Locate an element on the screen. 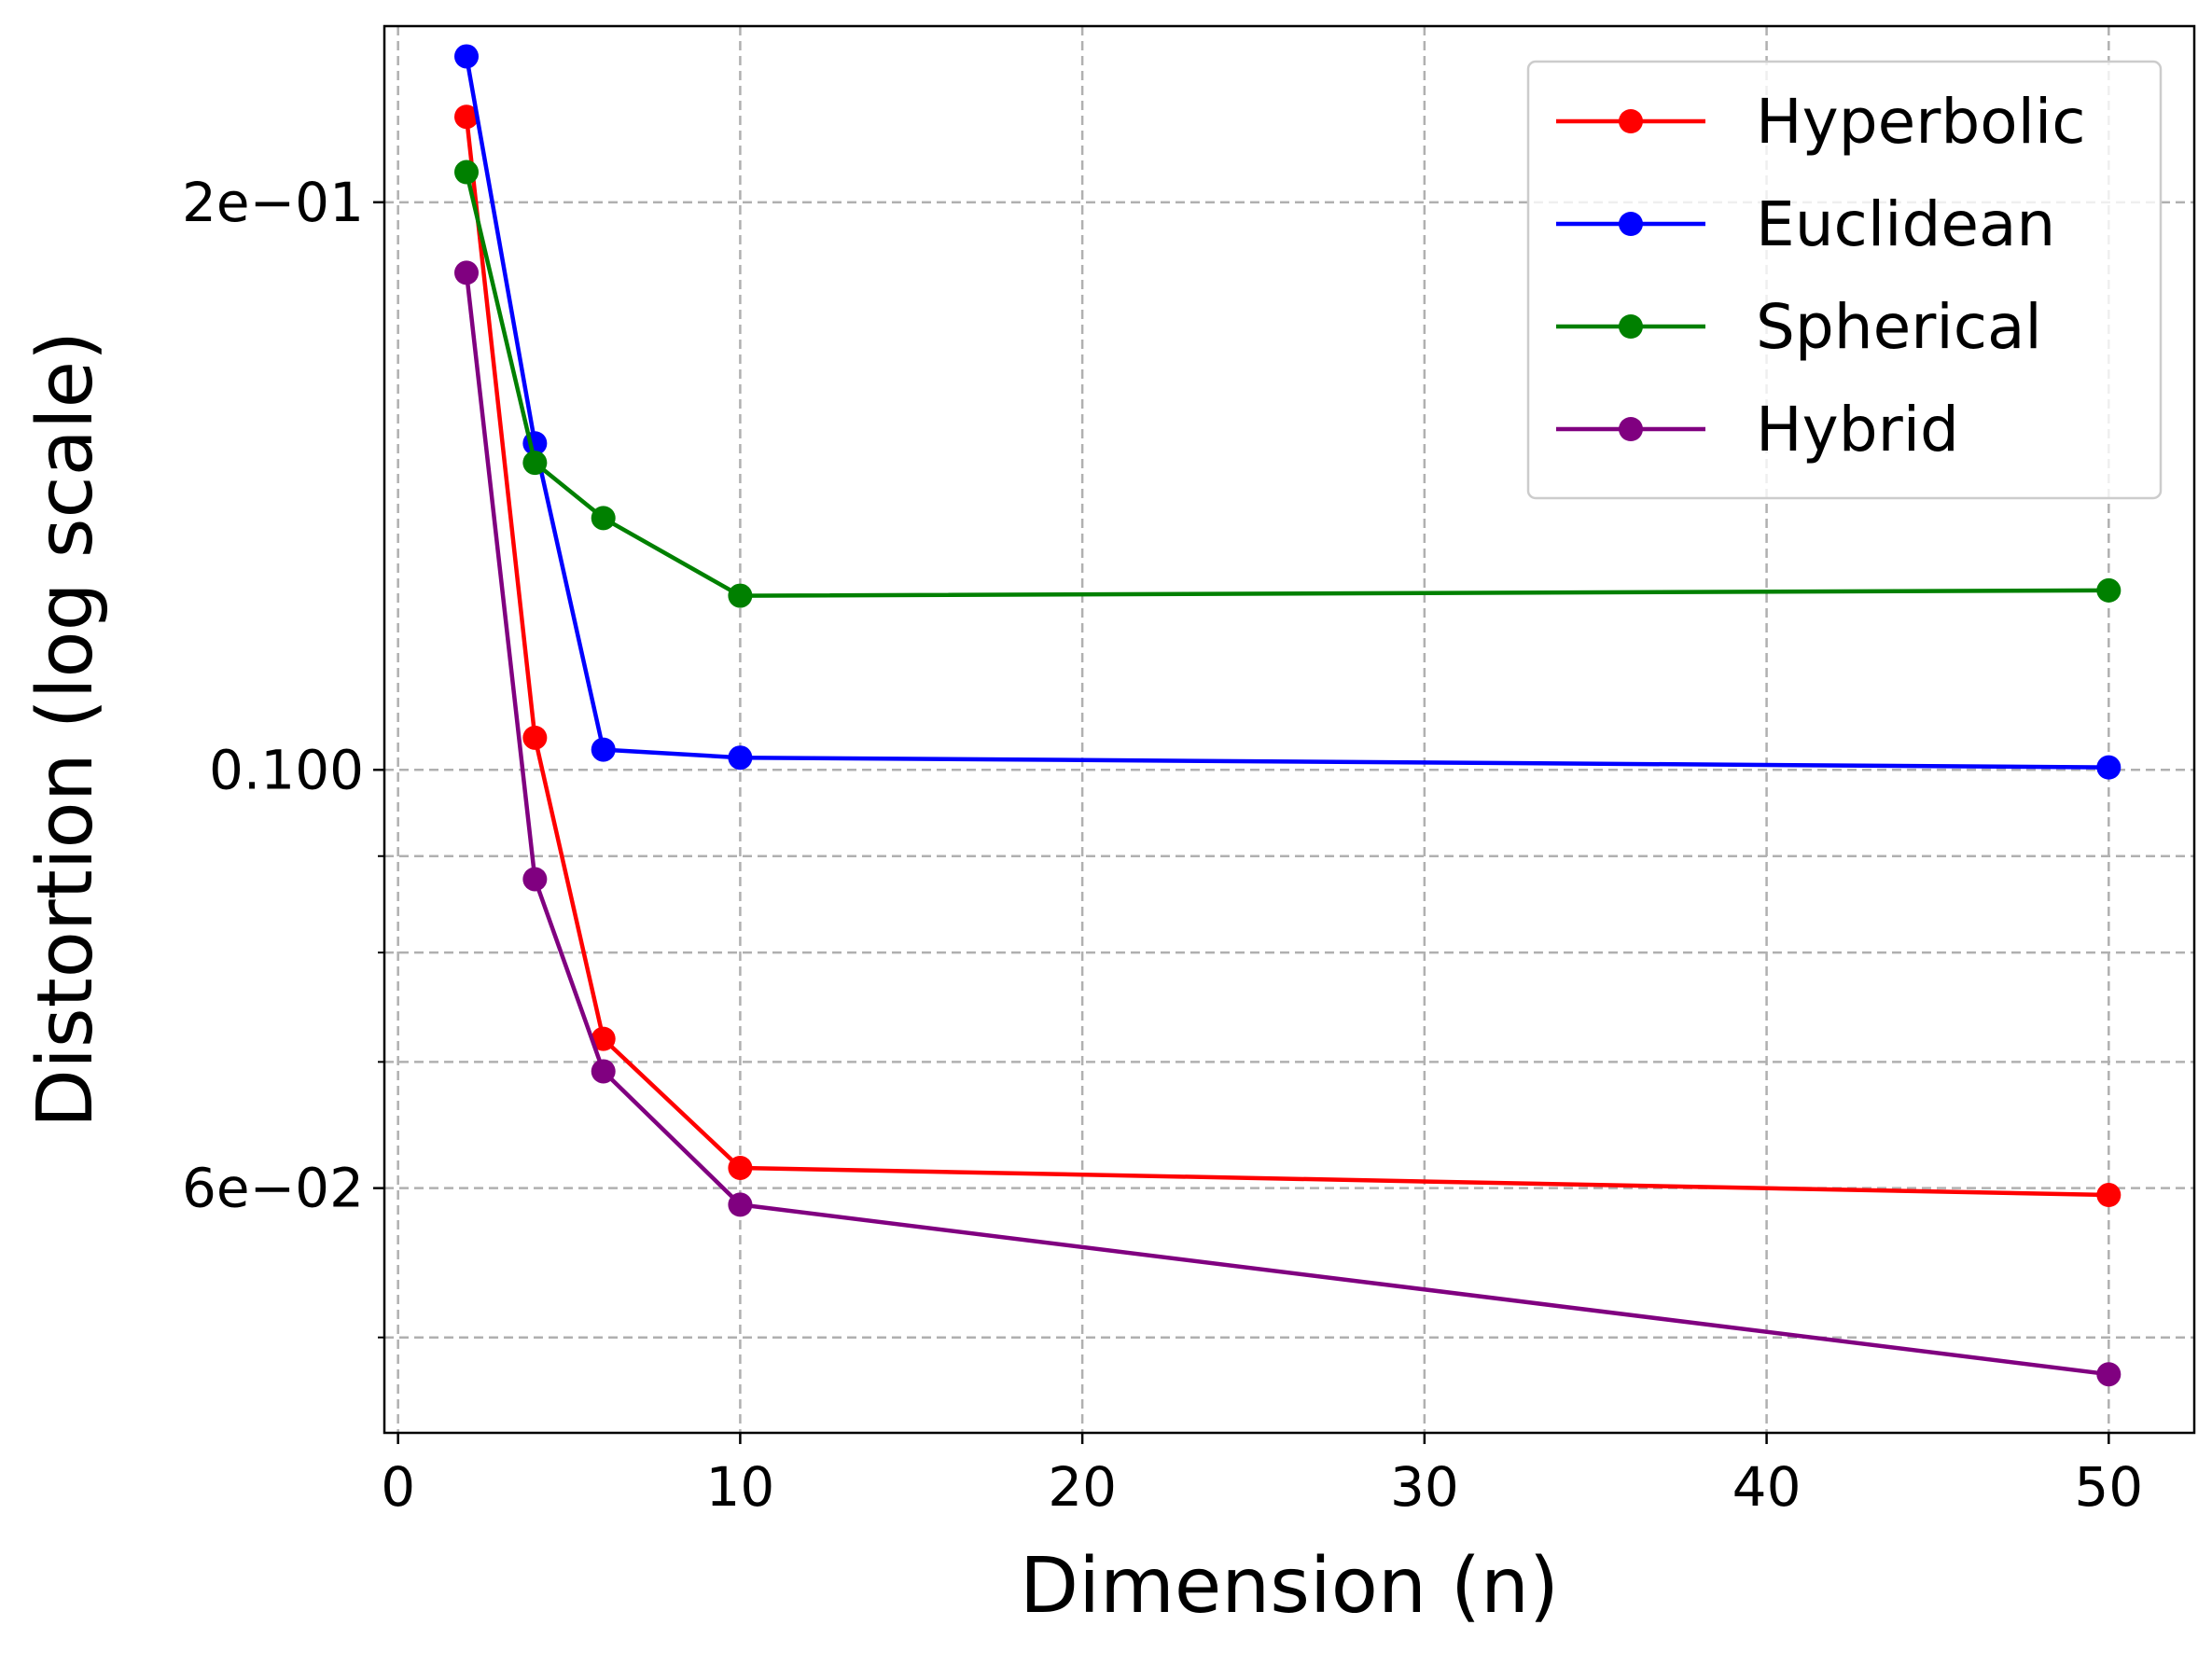  x-tick-label: 10 is located at coordinates (740, 1487).